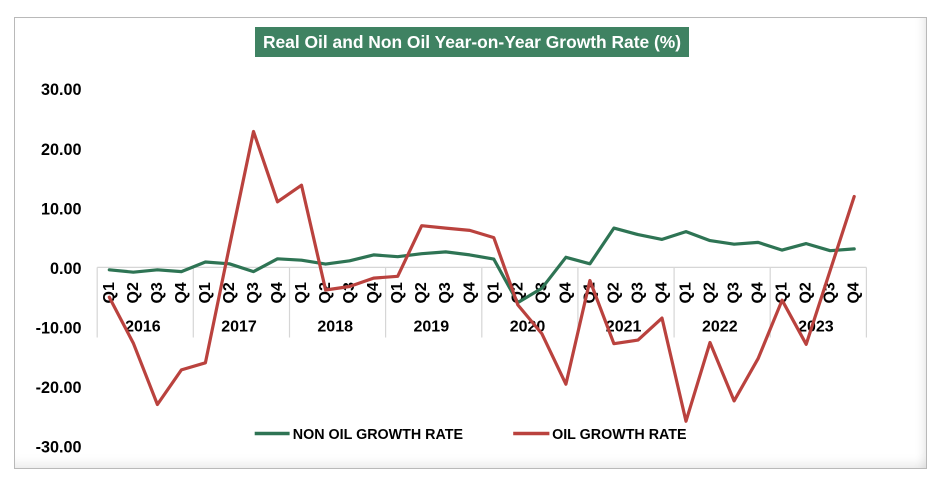 The image size is (940, 479). What do you see at coordinates (61, 209) in the screenshot?
I see `svg-text: 10.00` at bounding box center [61, 209].